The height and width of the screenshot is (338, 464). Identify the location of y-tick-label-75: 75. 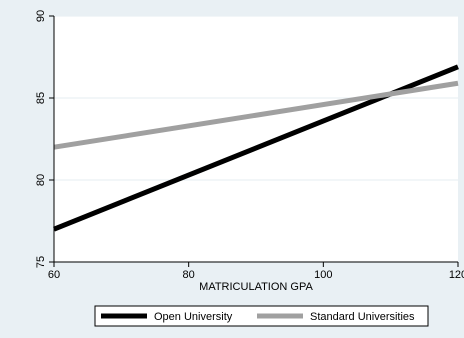
(41, 262).